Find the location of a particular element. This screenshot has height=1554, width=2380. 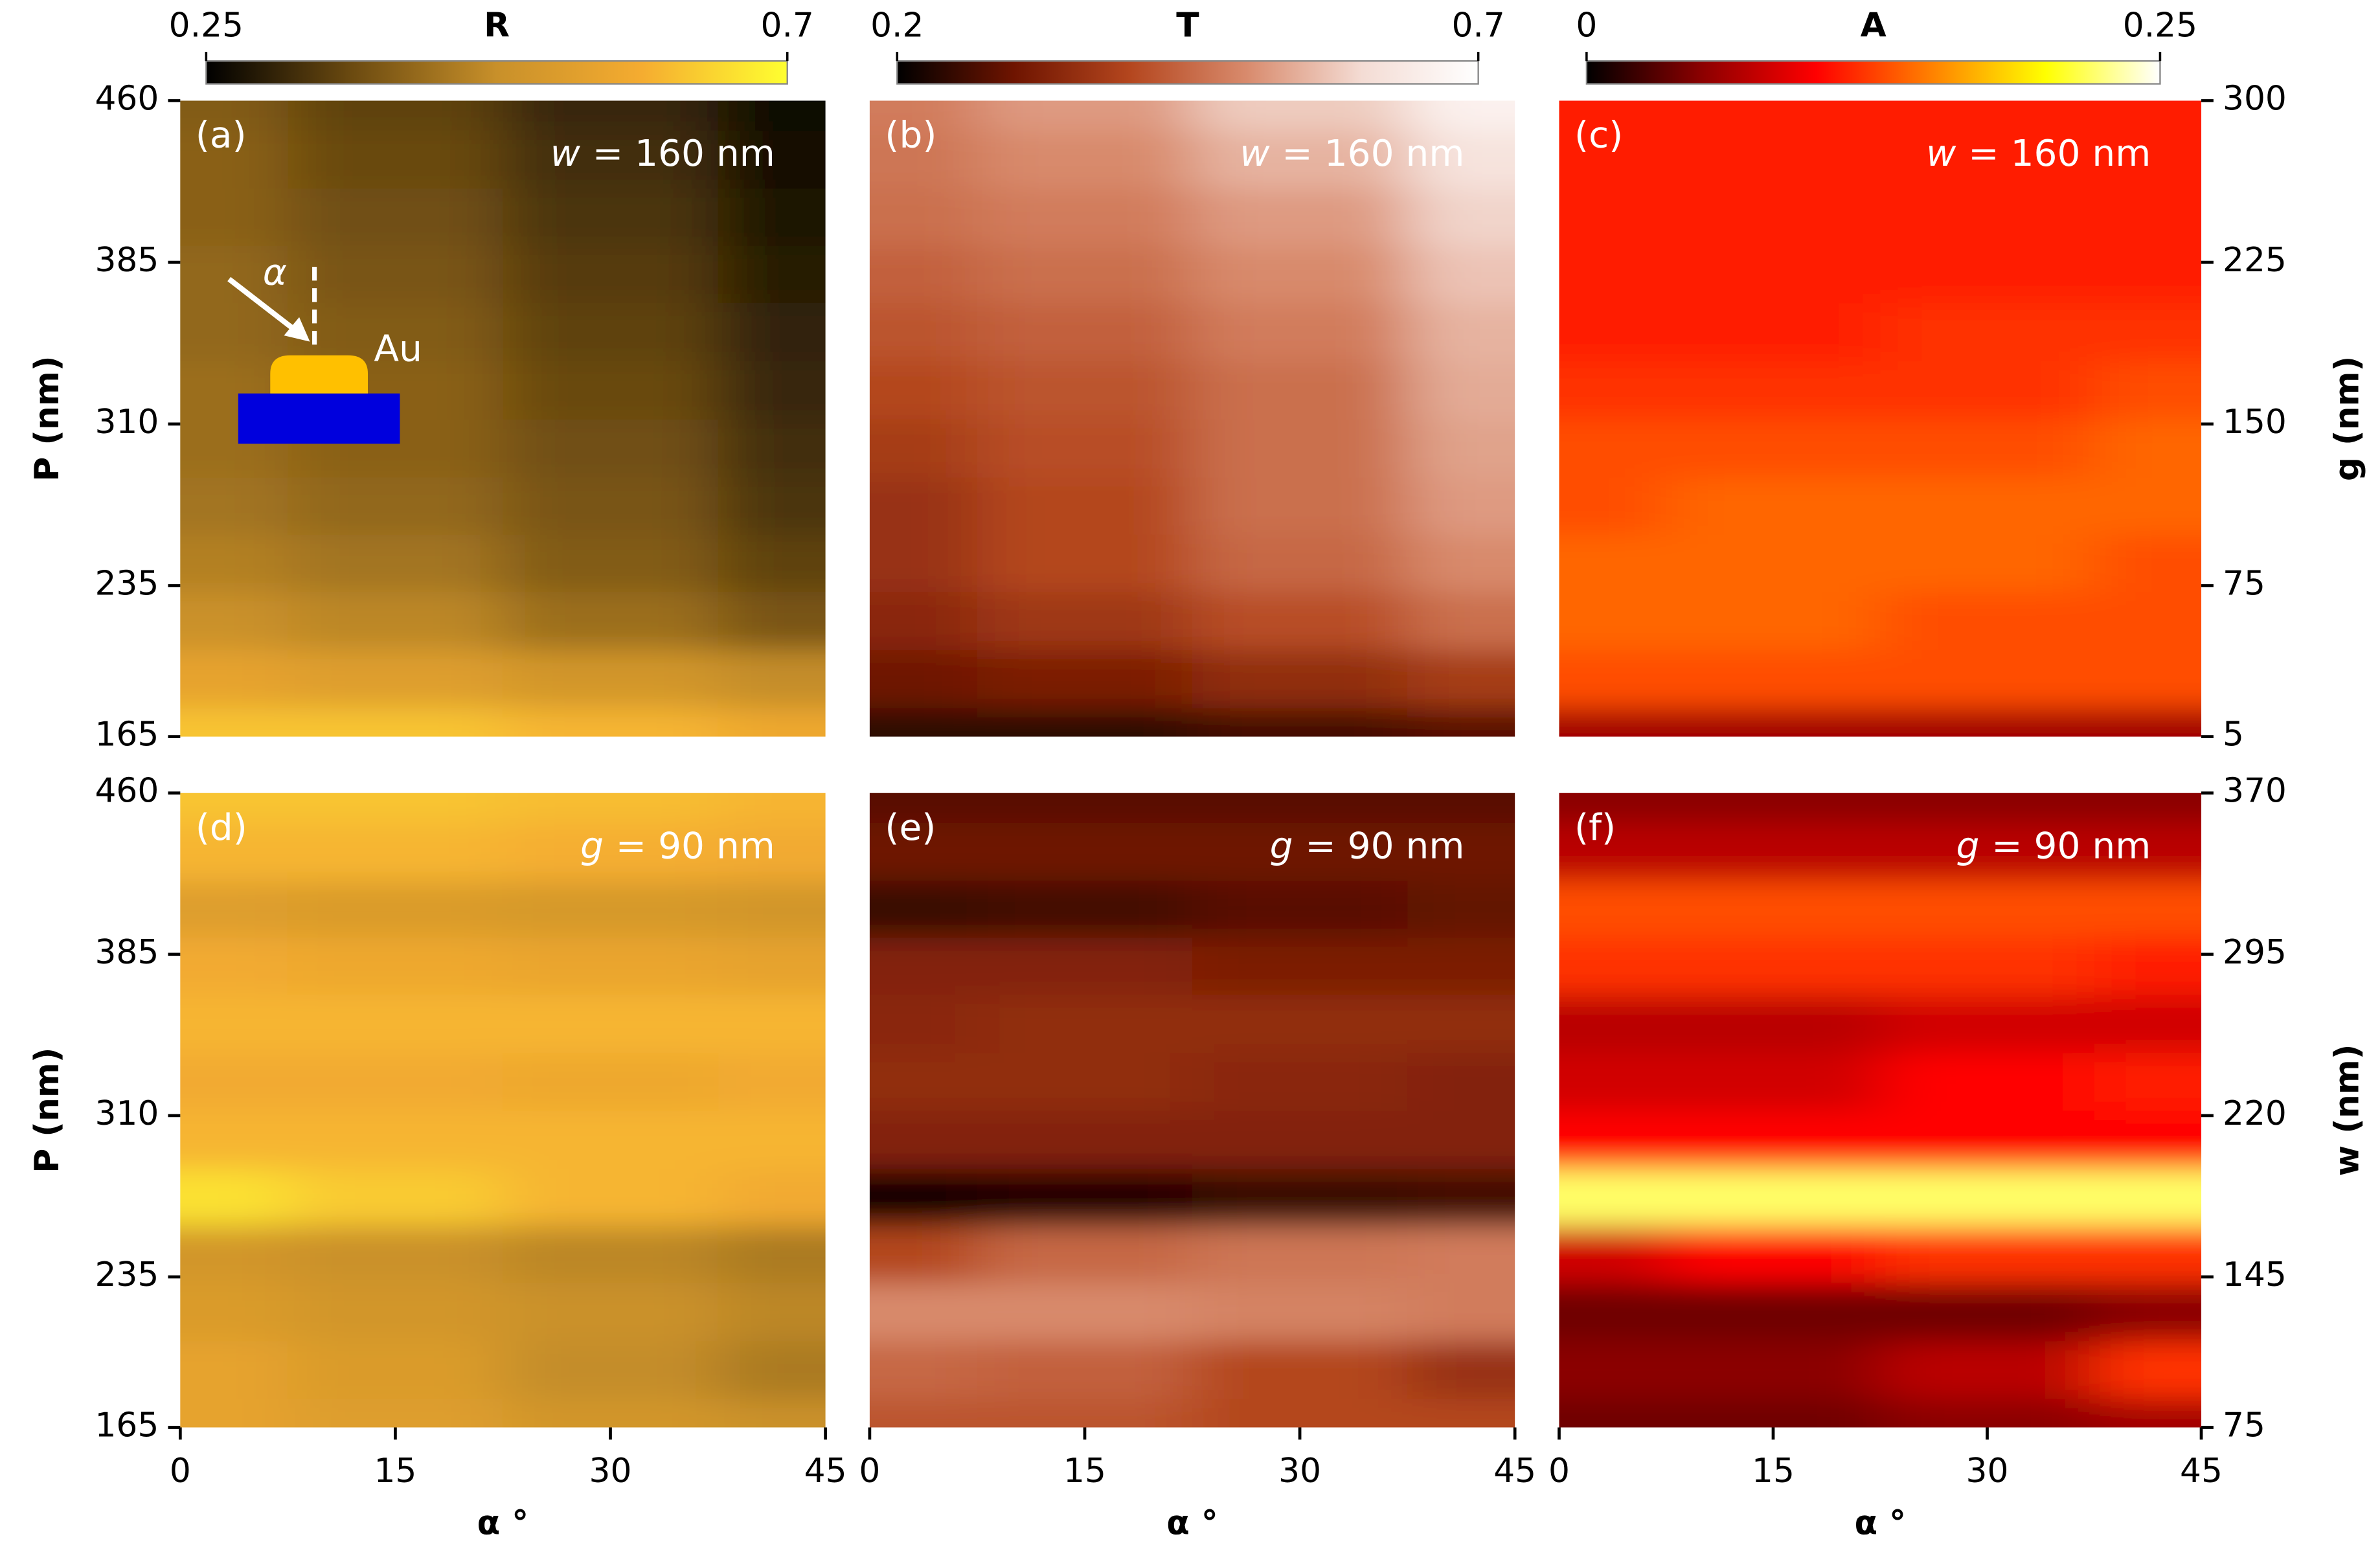

y-tick-label: 460 is located at coordinates (127, 791).